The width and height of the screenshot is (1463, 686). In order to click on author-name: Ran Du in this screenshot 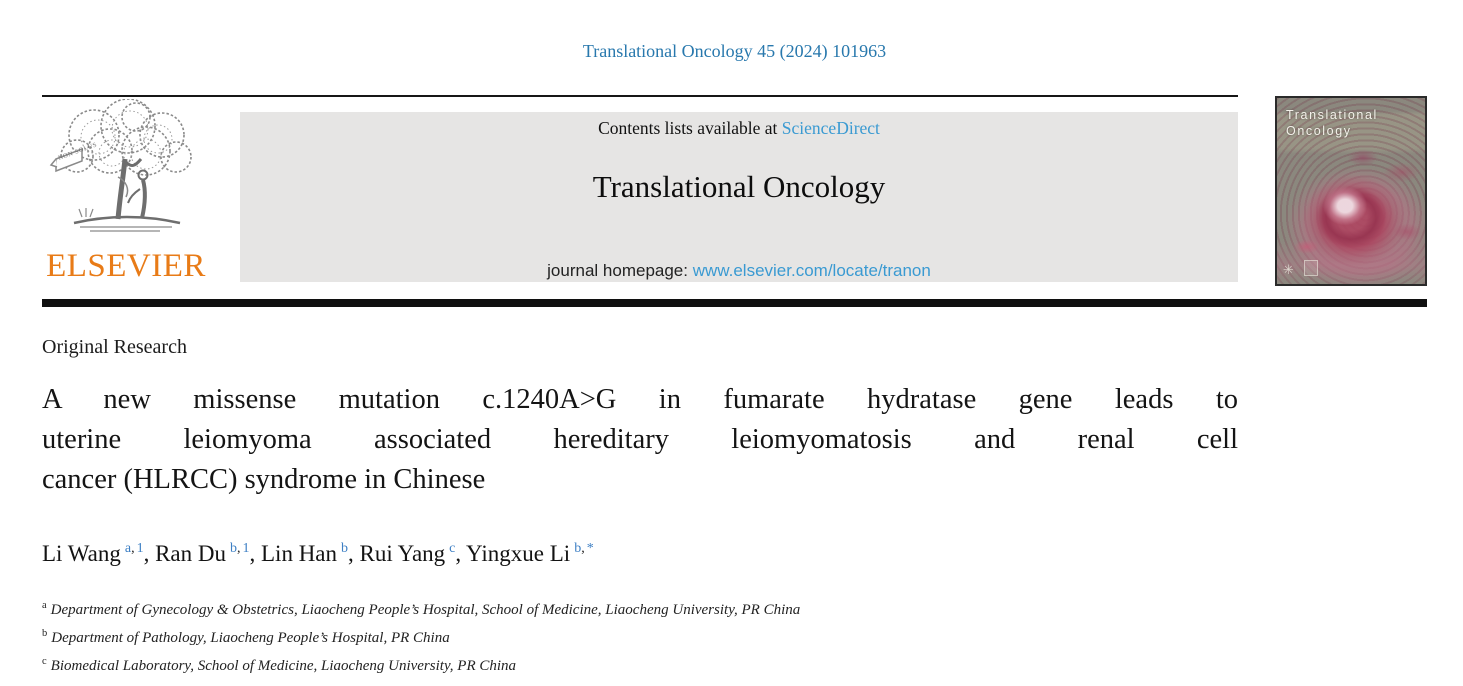, I will do `click(190, 553)`.